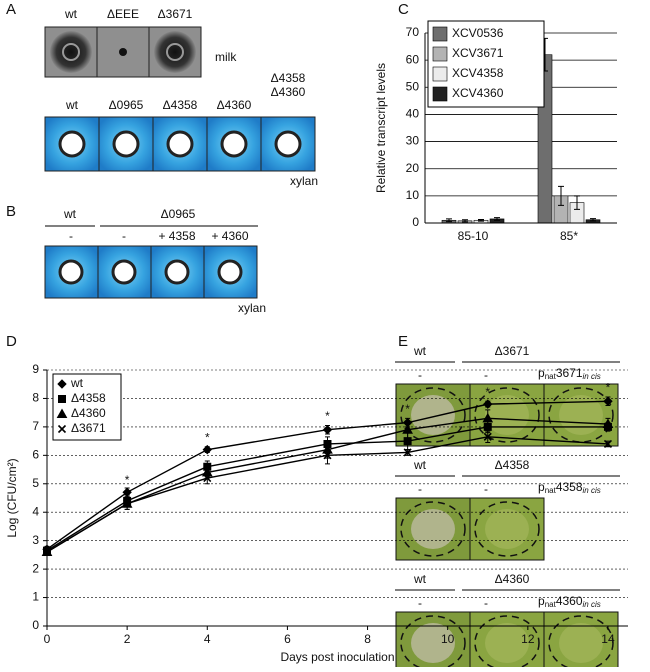  Describe the element at coordinates (77, 383) in the screenshot. I see `legend-label: wt` at that location.